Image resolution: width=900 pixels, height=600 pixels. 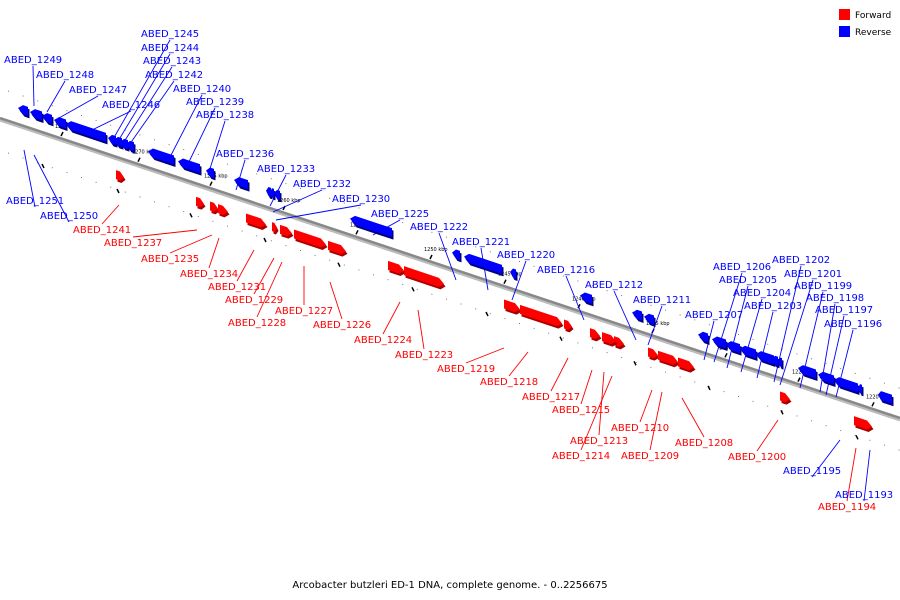 I want to click on gene-label-abed_1220: ABED_1220, so click(x=526, y=255).